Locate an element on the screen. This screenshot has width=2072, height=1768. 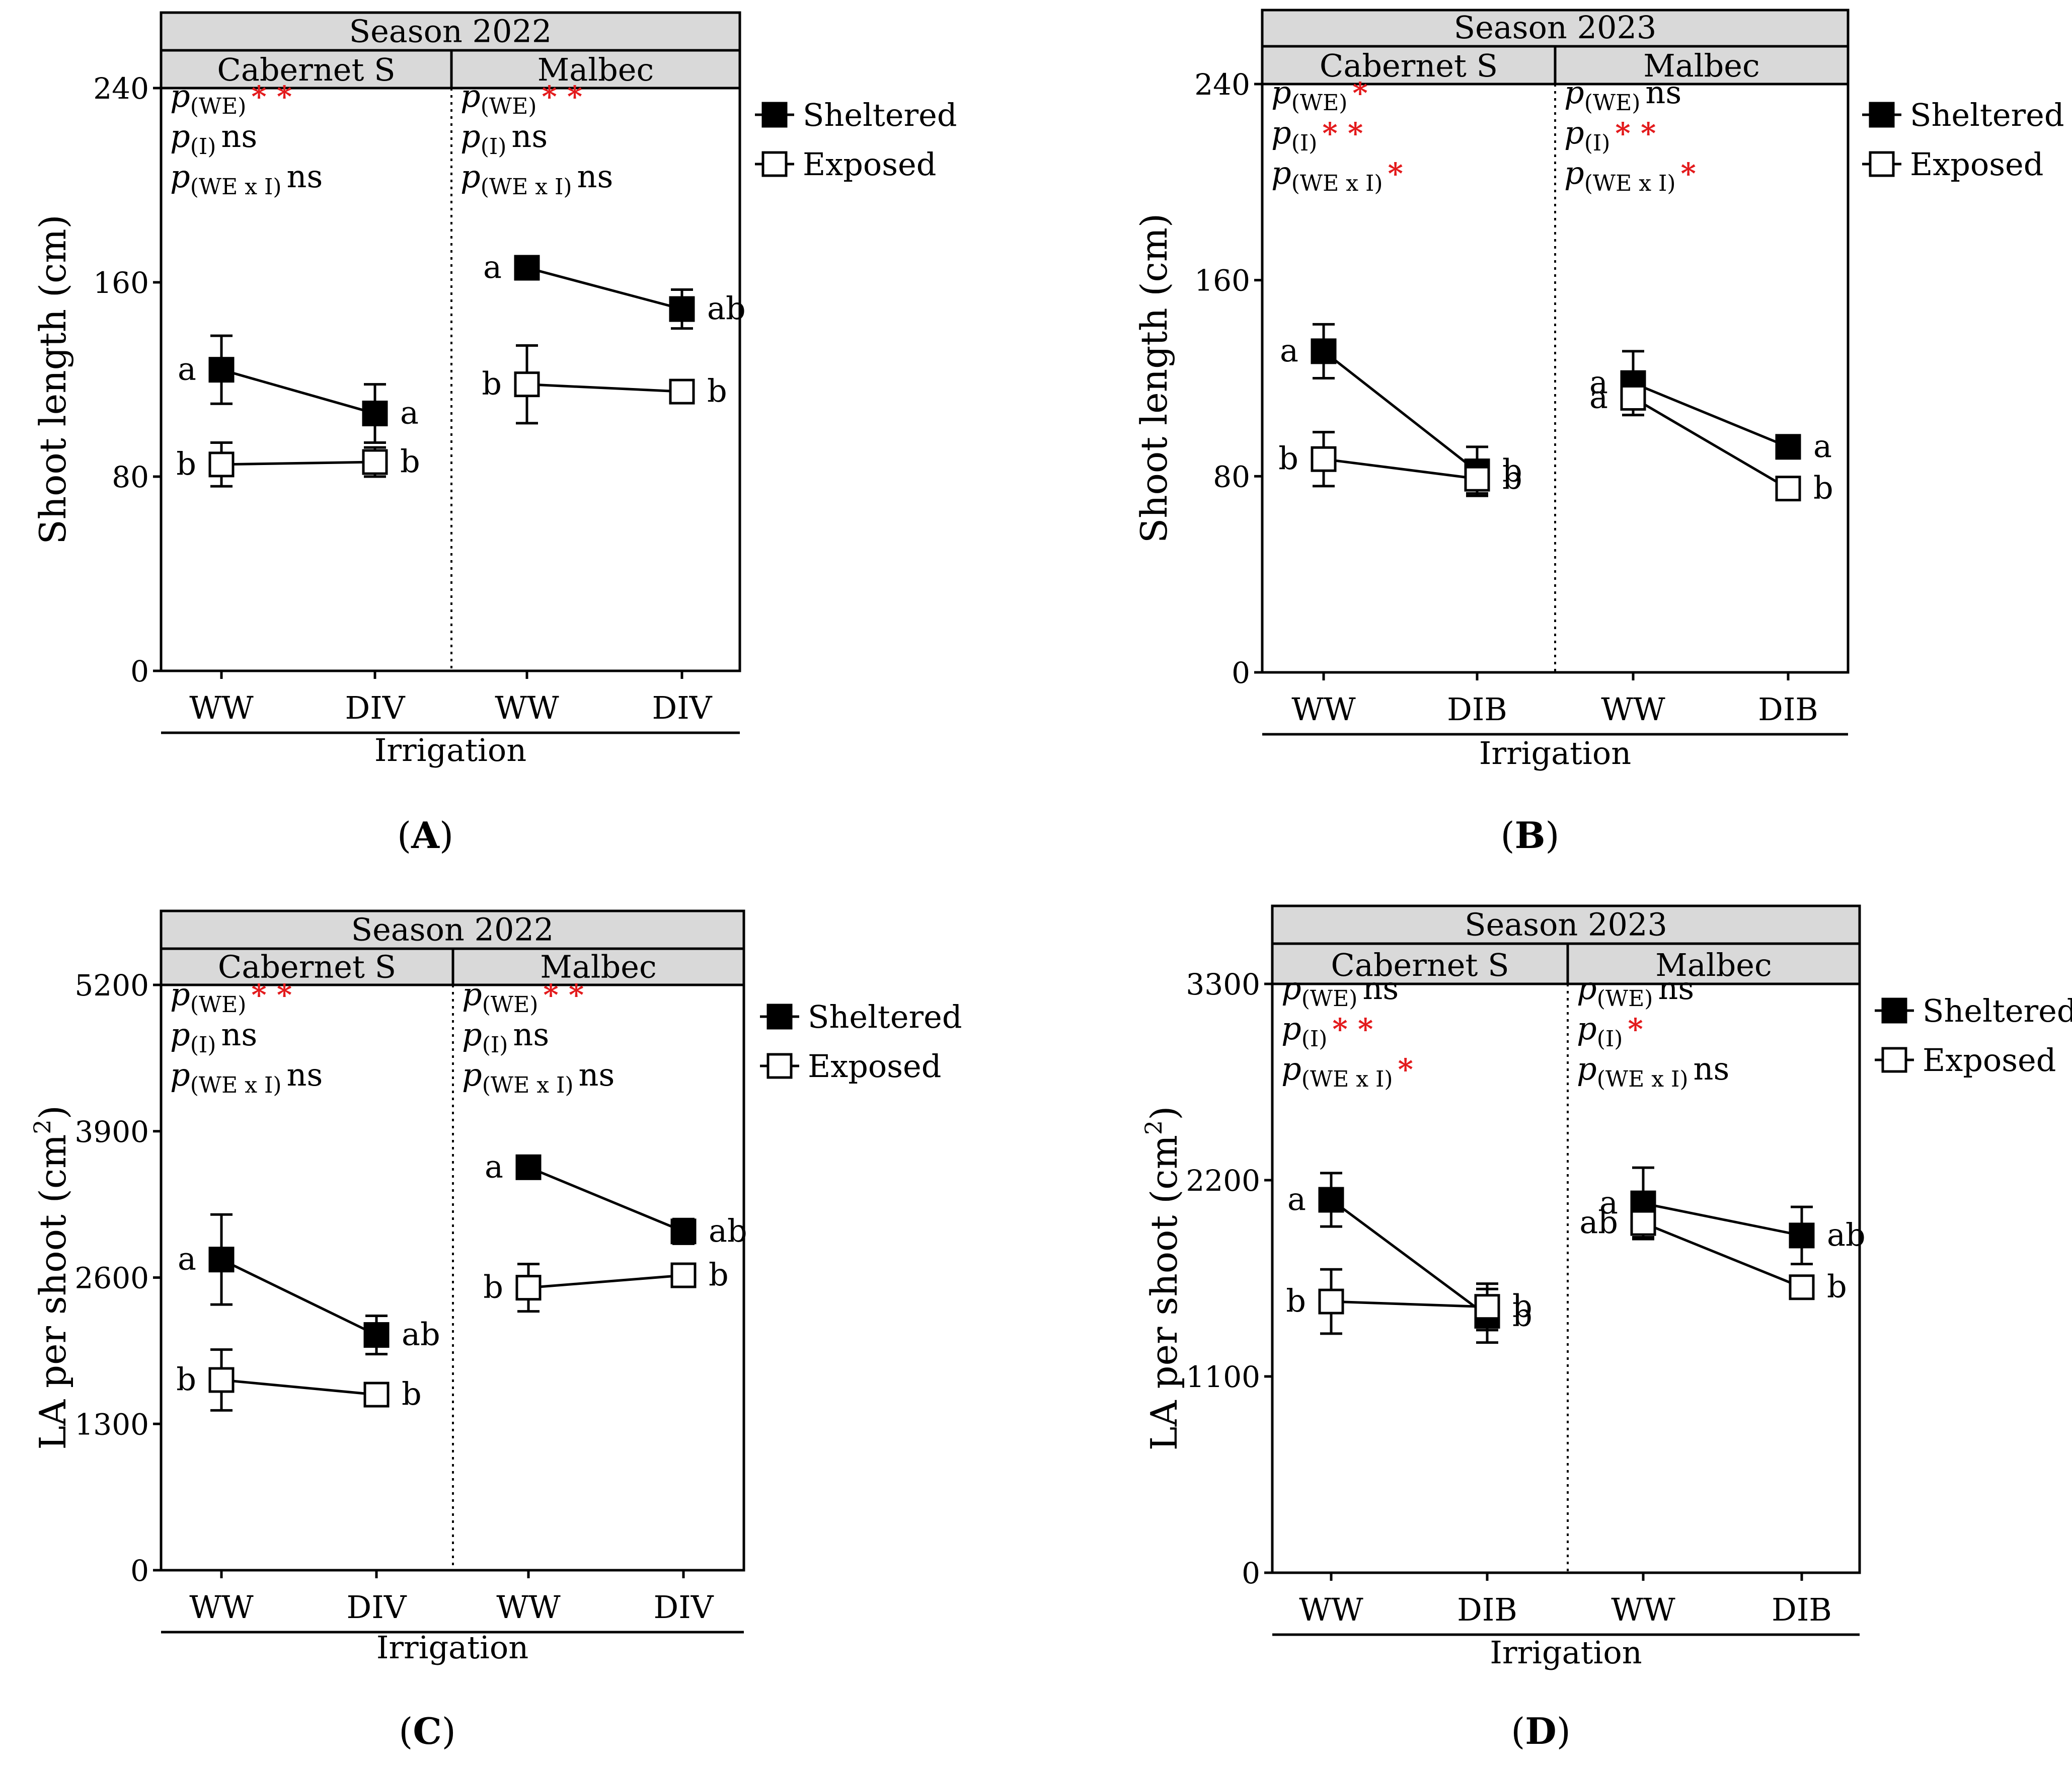
panel-label-open: ( is located at coordinates (404, 835).